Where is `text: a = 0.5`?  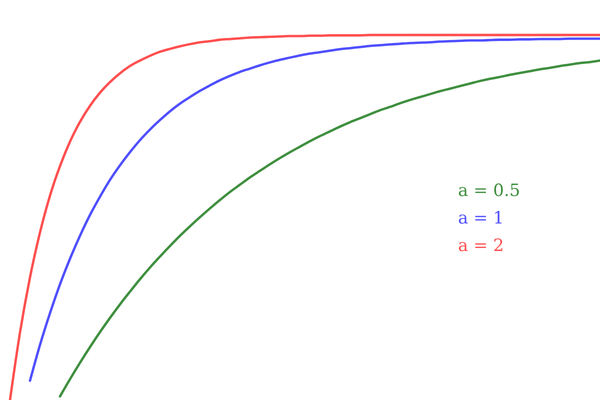
text: a = 0.5 is located at coordinates (489, 191).